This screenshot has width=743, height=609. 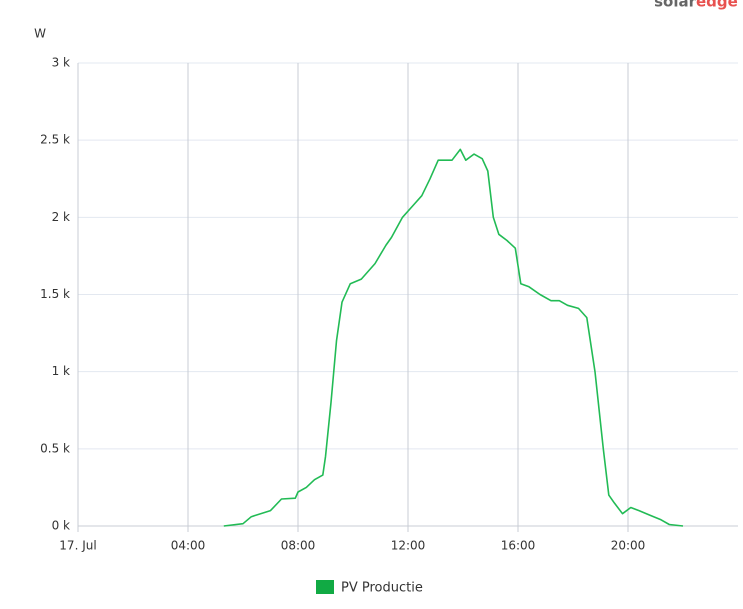 I want to click on x-tick-label: 17. Jul, so click(x=77, y=546).